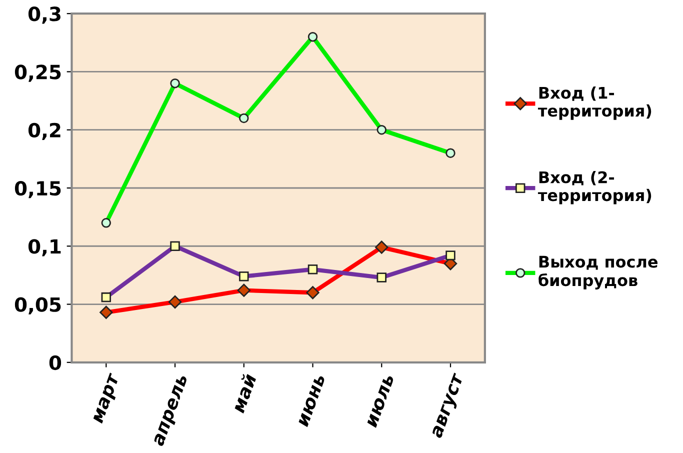  Describe the element at coordinates (44, 131) in the screenshot. I see `y-tick-label: 0,2` at that location.